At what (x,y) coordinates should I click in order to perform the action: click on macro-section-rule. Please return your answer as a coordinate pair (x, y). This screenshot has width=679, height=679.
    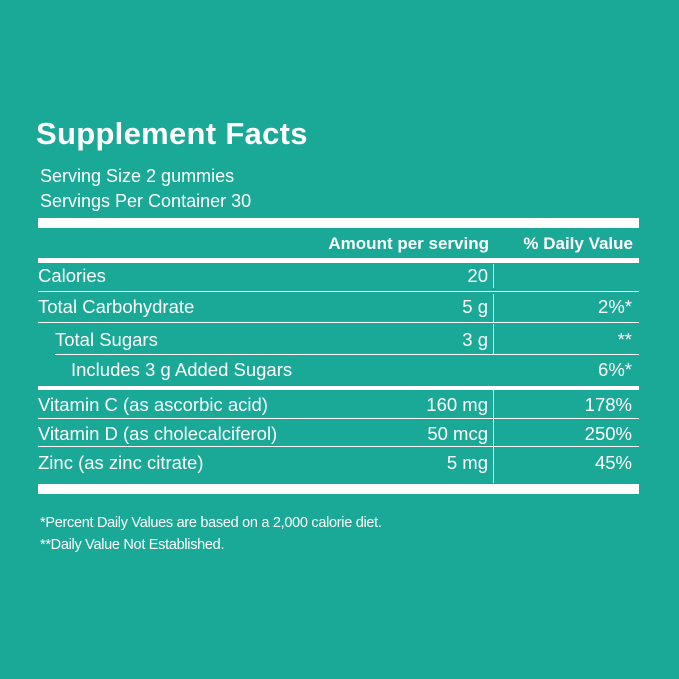
    Looking at the image, I should click on (338, 388).